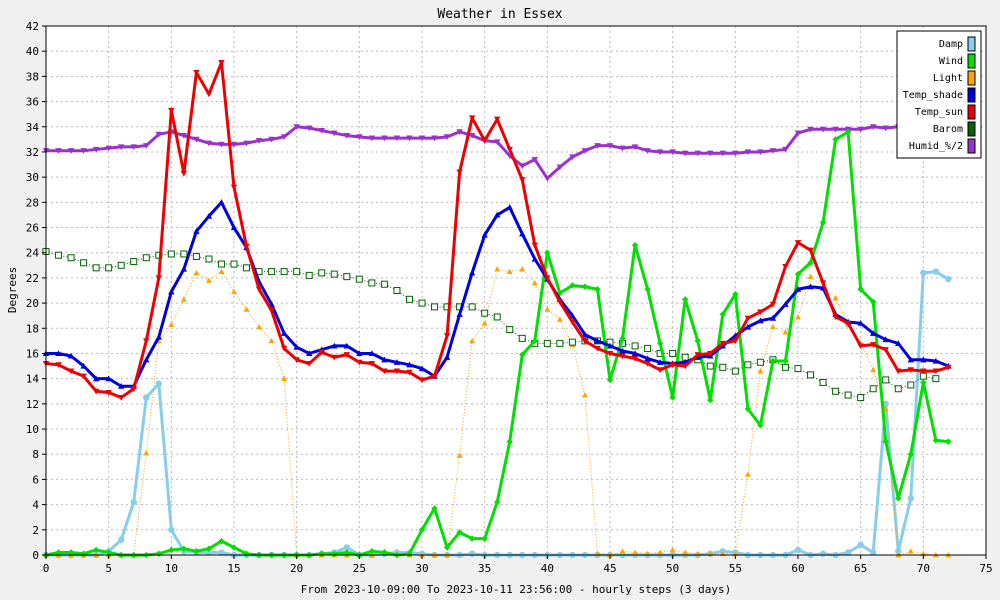 The width and height of the screenshot is (1000, 600). What do you see at coordinates (35, 530) in the screenshot?
I see `y-tick-label: 2` at bounding box center [35, 530].